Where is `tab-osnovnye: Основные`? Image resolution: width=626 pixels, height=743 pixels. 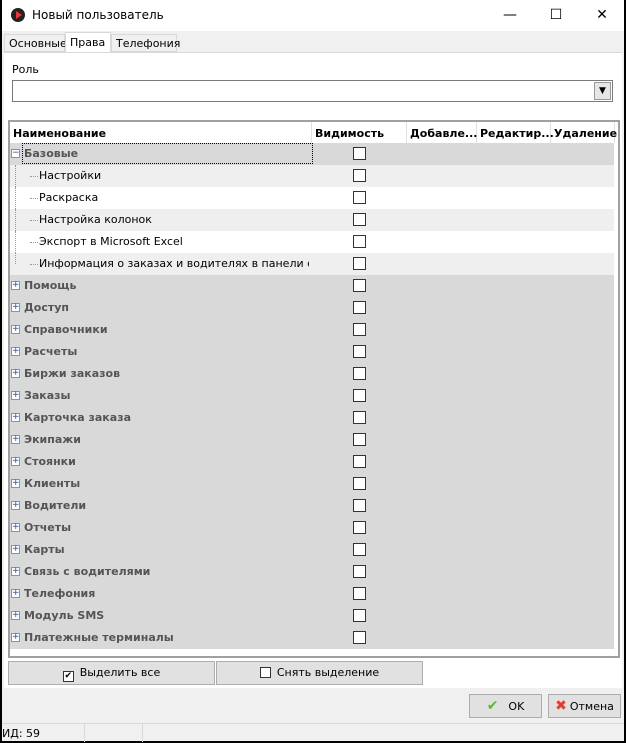
tab-osnovnye: Основные is located at coordinates (35, 43).